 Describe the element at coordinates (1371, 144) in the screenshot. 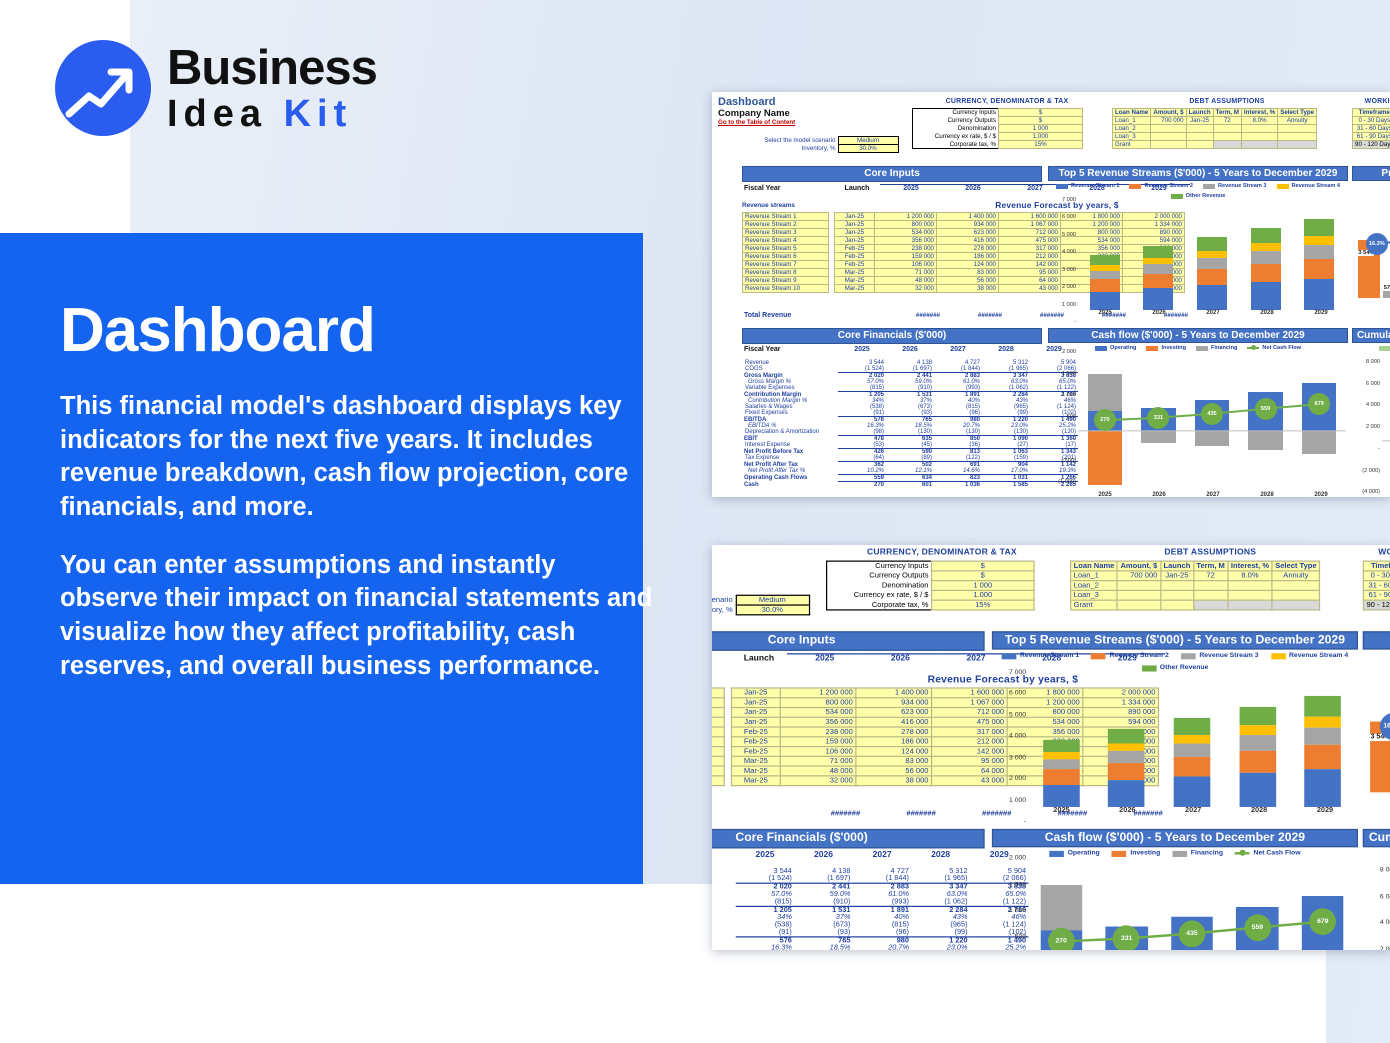

I see `wc-cell: 90 - 120 Days` at that location.